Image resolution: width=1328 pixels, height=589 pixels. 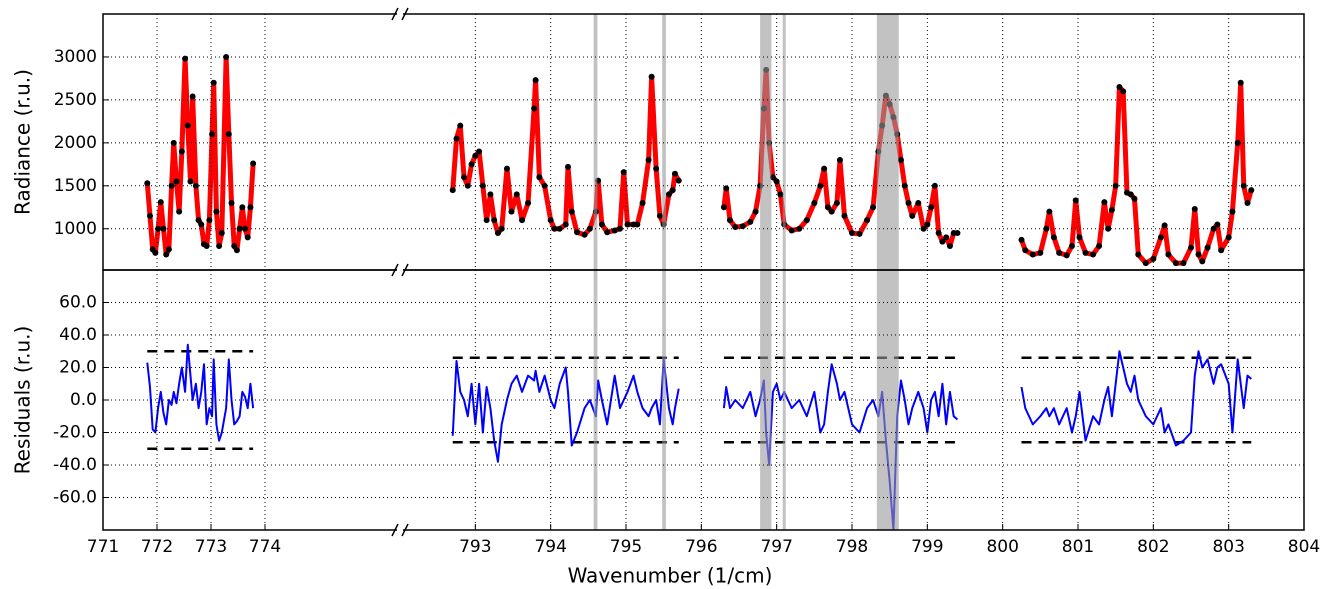 What do you see at coordinates (1078, 547) in the screenshot?
I see `x-tick-label: 801` at bounding box center [1078, 547].